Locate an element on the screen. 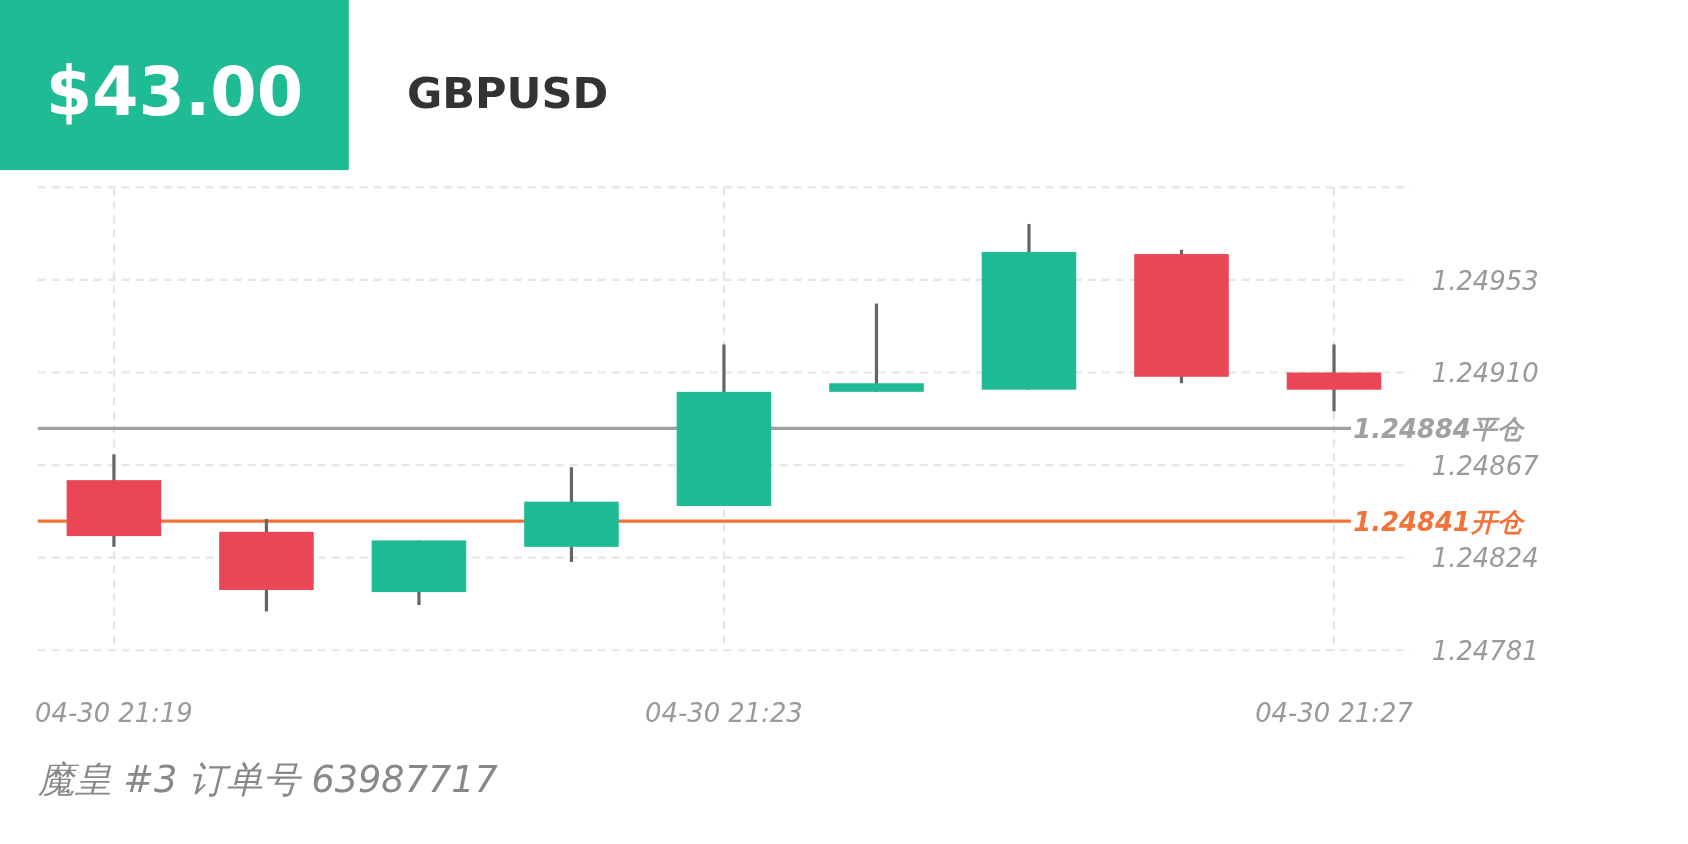 The height and width of the screenshot is (844, 1688). y-tick-label: 1.24824 is located at coordinates (1485, 558).